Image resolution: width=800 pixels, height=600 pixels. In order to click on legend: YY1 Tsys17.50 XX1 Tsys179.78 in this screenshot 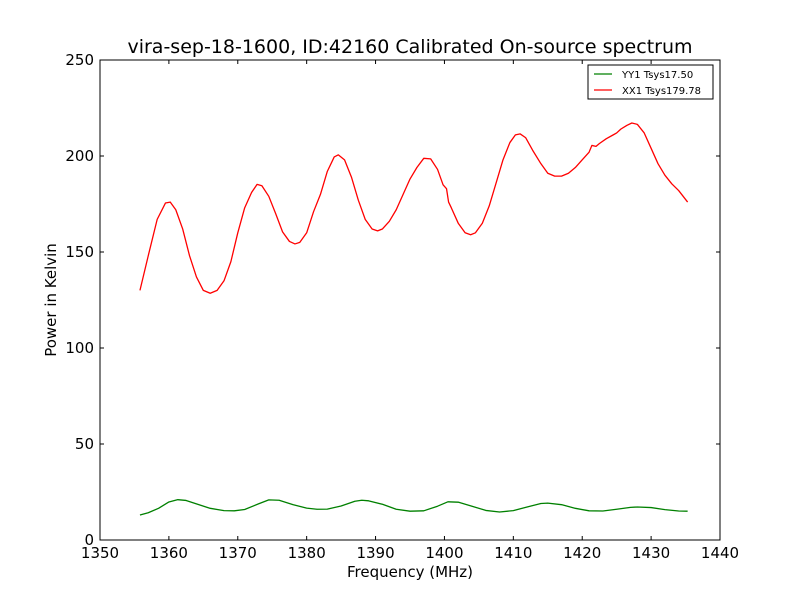, I will do `click(650, 82)`.